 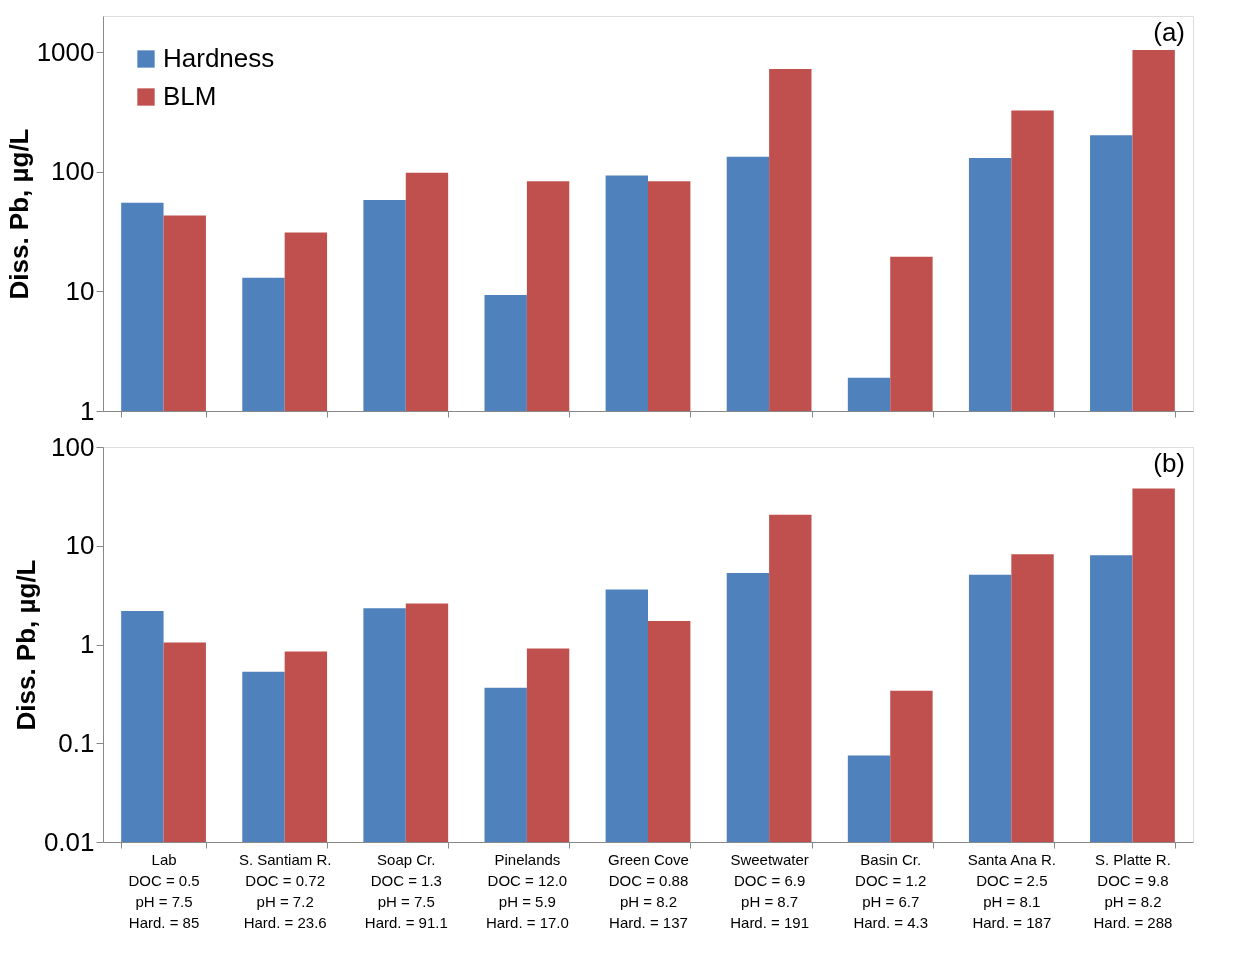 What do you see at coordinates (285, 890) in the screenshot?
I see `x-tick-label: S. Santiam R. DOC = 0.72 pH = 7.2 Hard. = 23.6` at bounding box center [285, 890].